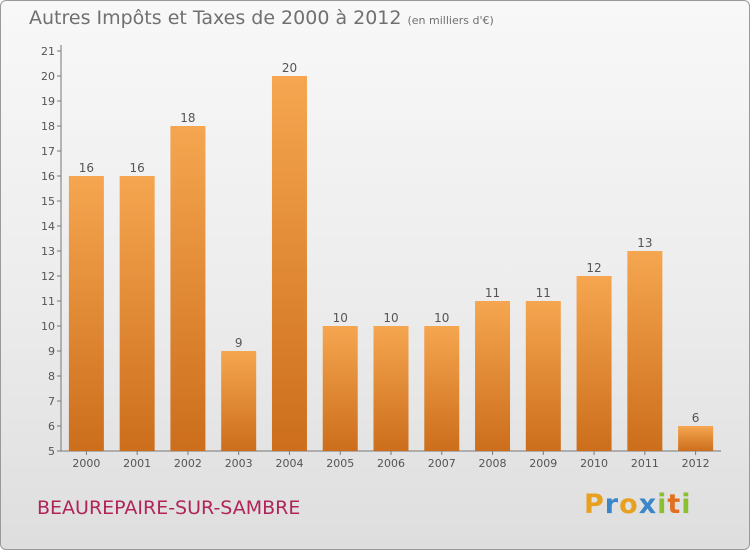 Image resolution: width=750 pixels, height=550 pixels. I want to click on y-tick-label: 17, so click(48, 151).